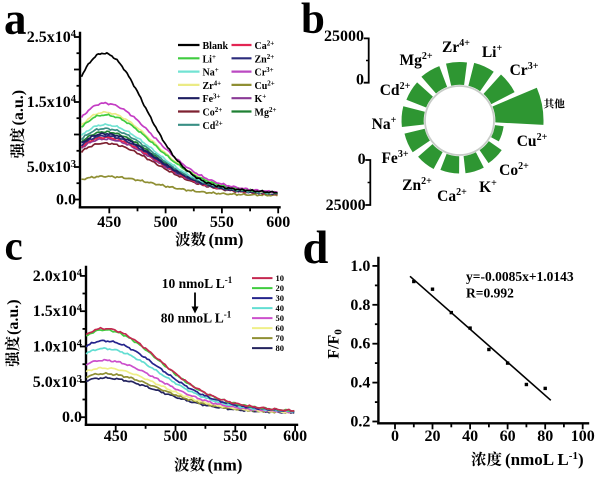  Describe the element at coordinates (216, 46) in the screenshot. I see `svg-text: Blank` at that location.